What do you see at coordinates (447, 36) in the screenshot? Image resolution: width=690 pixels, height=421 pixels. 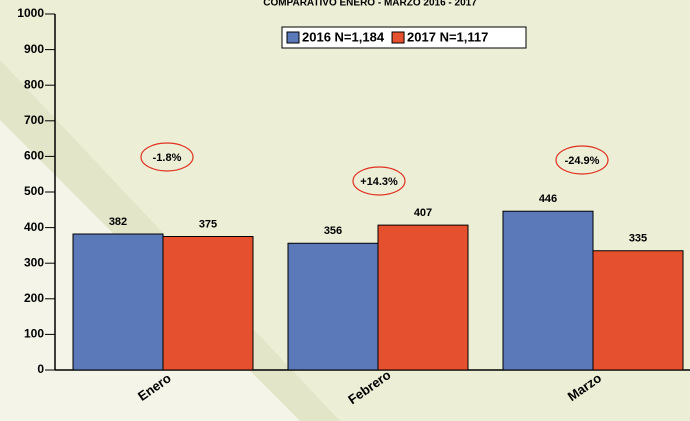 I see `legend-label: 2017 N=1,117` at bounding box center [447, 36].